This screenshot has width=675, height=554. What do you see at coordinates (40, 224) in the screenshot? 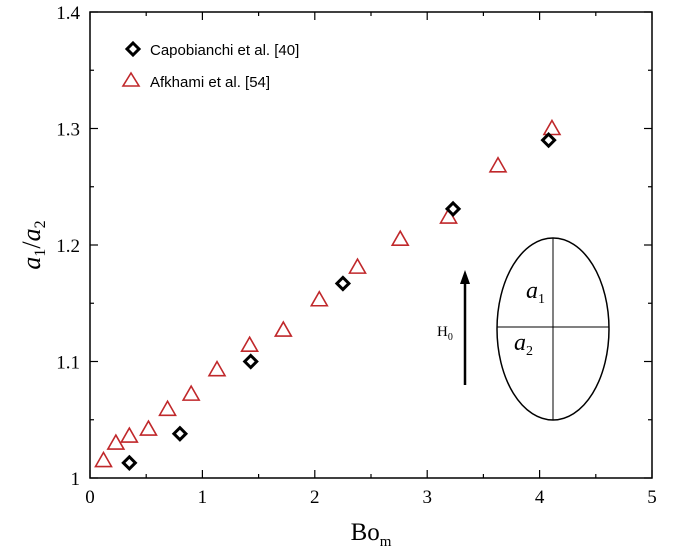
I see `y-axis-sub2: 2` at bounding box center [40, 224].